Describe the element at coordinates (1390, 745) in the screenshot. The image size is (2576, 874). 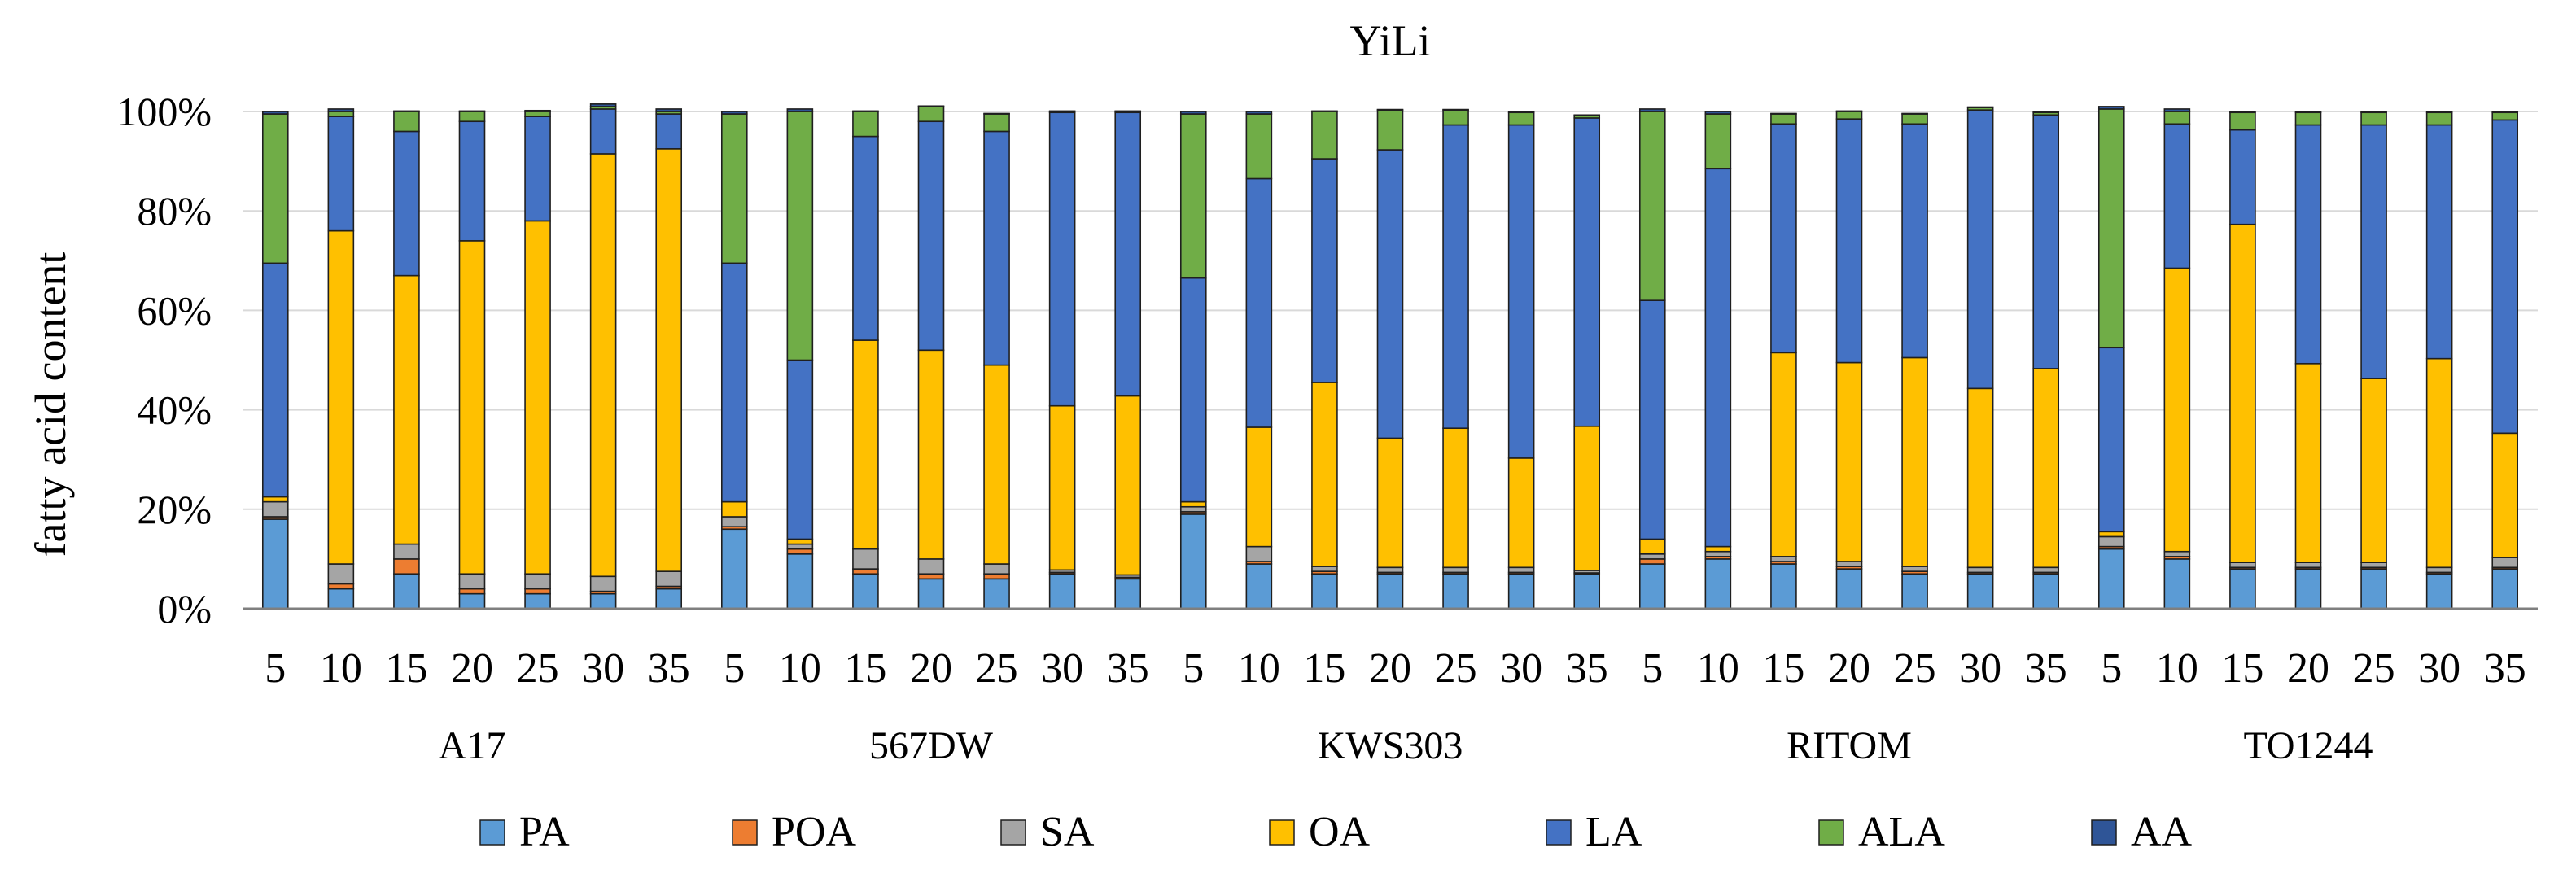
I see `group-label: KWS303` at that location.